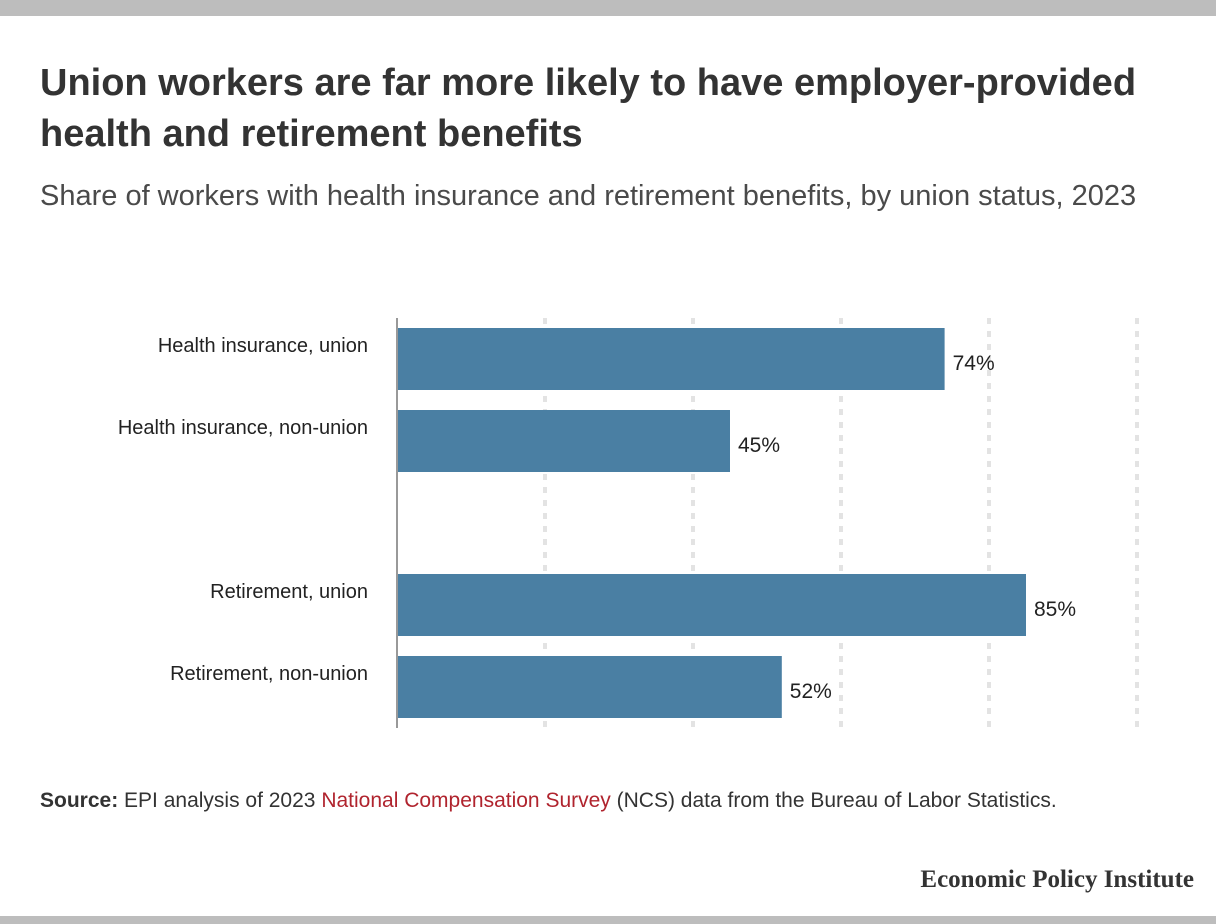 The width and height of the screenshot is (1216, 924). What do you see at coordinates (811, 691) in the screenshot?
I see `data-label: 52%` at bounding box center [811, 691].